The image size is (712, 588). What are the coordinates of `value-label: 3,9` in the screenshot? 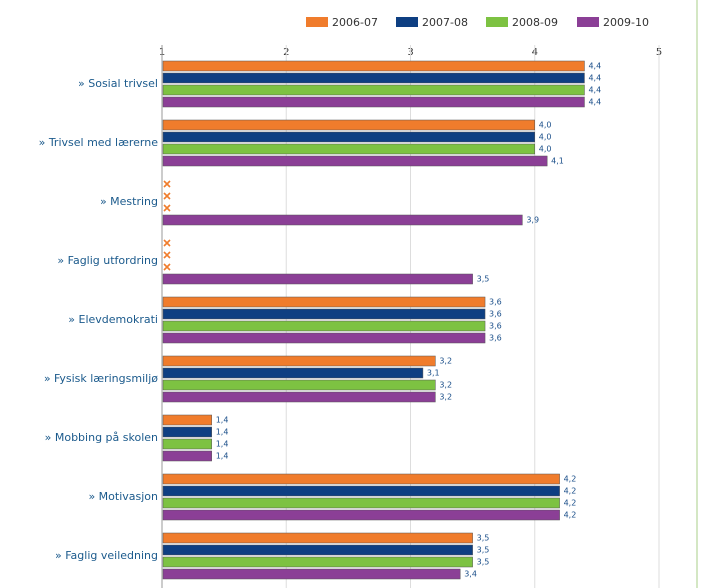 It's located at (532, 220).